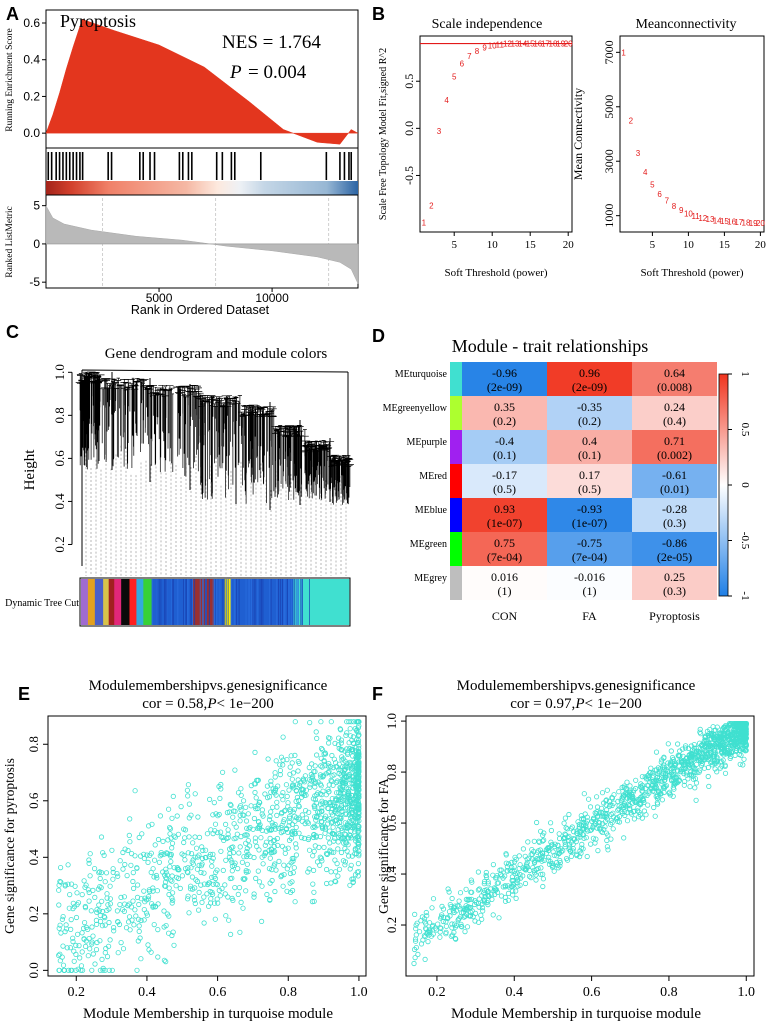  What do you see at coordinates (659, 194) in the screenshot?
I see `power-point: 6` at bounding box center [659, 194].